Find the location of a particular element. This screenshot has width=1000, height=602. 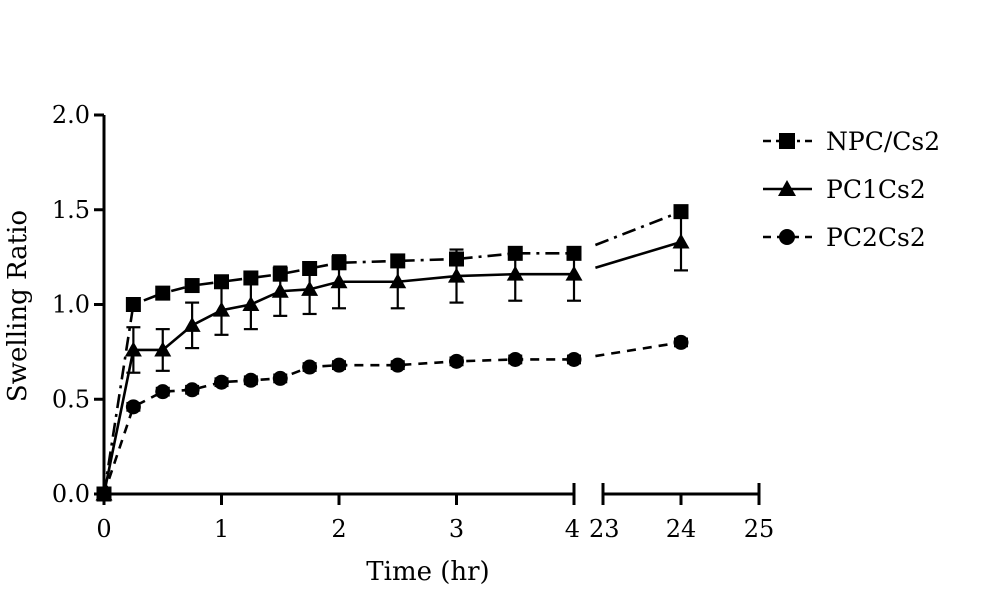

legend-label: PC1Cs2 is located at coordinates (876, 189).